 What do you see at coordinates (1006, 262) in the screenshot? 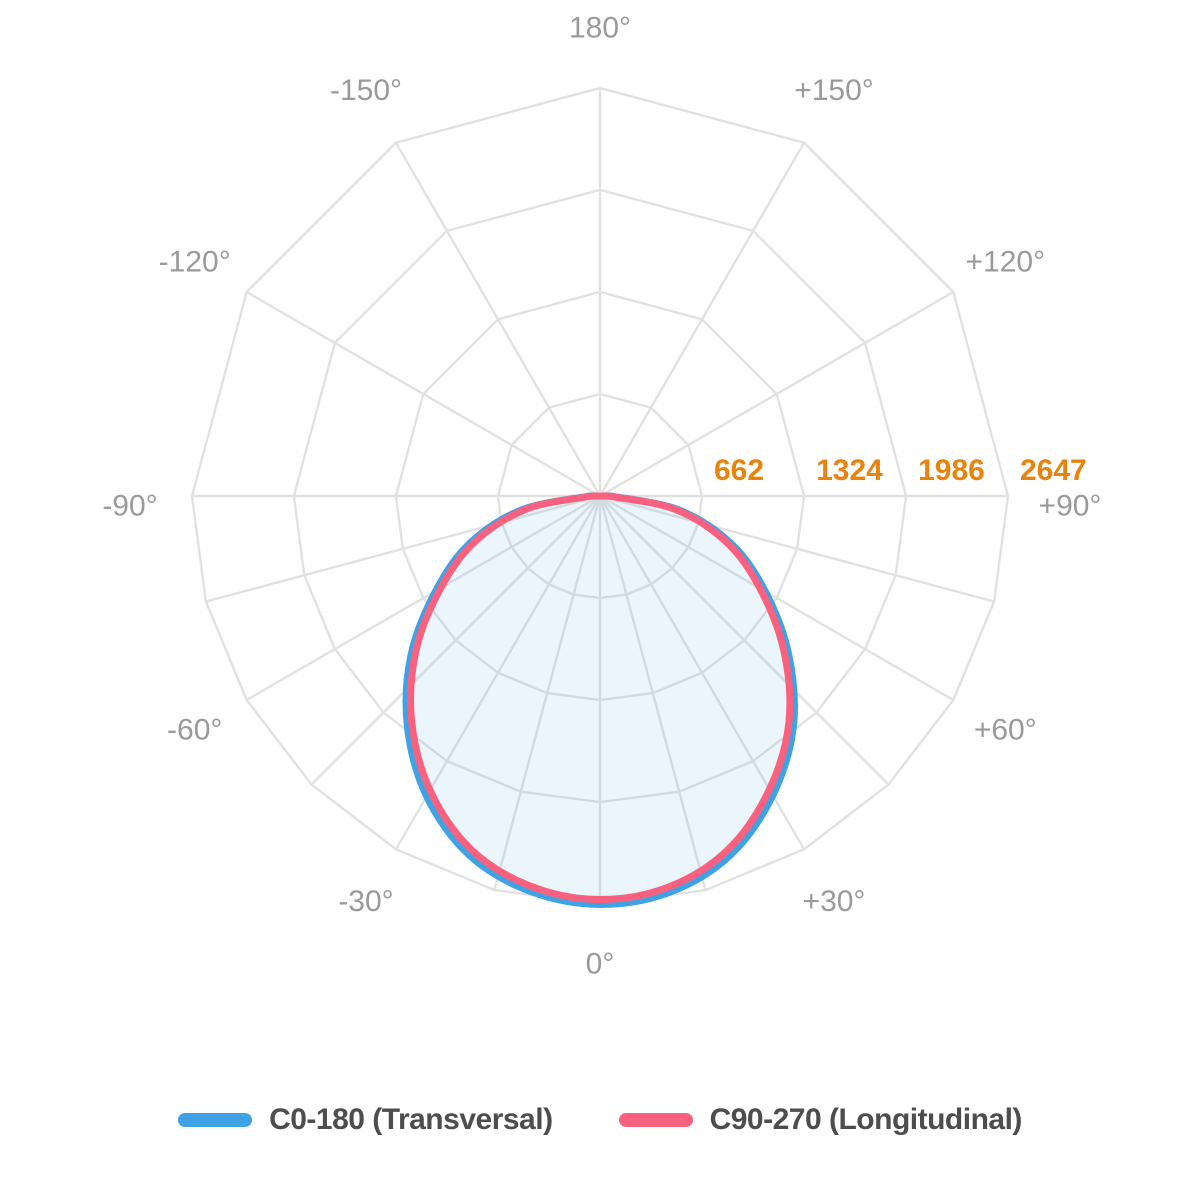
I see `angle-label-120deg: +120°` at bounding box center [1006, 262].